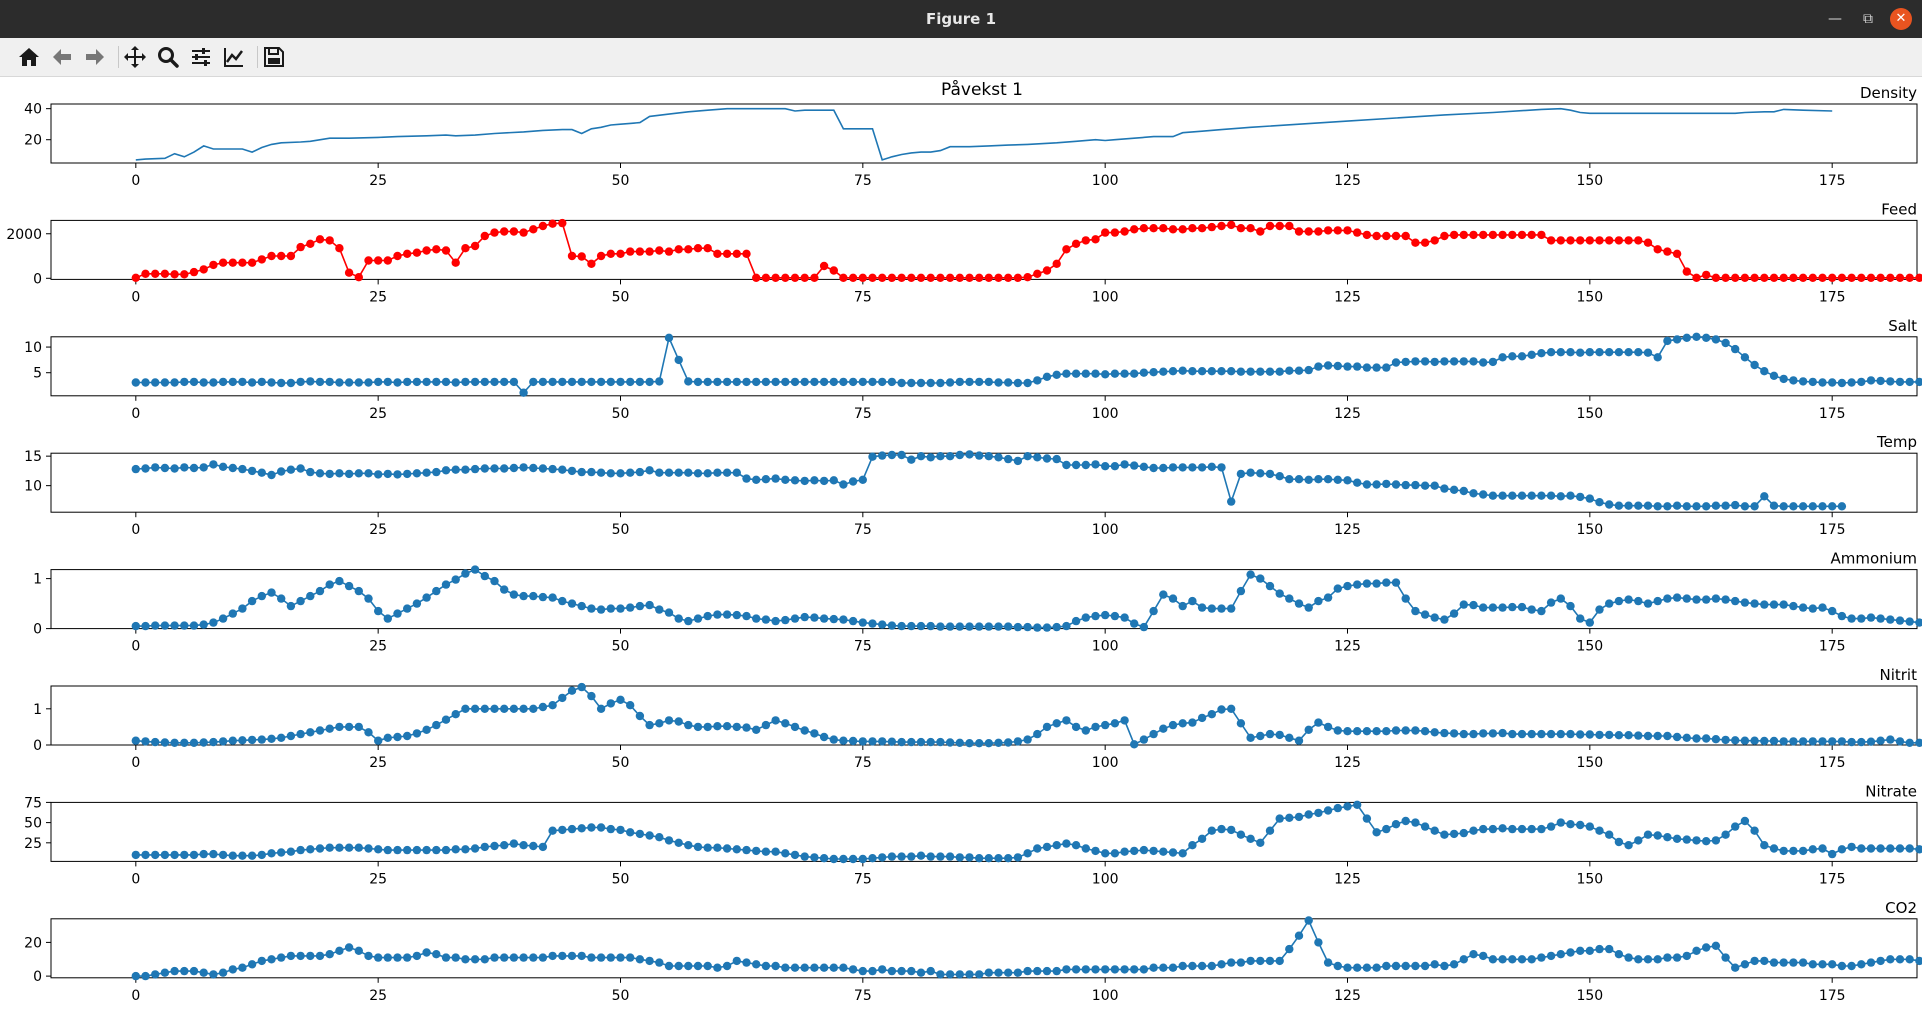 The width and height of the screenshot is (1922, 1014). What do you see at coordinates (984, 482) in the screenshot?
I see `axes-frame` at bounding box center [984, 482].